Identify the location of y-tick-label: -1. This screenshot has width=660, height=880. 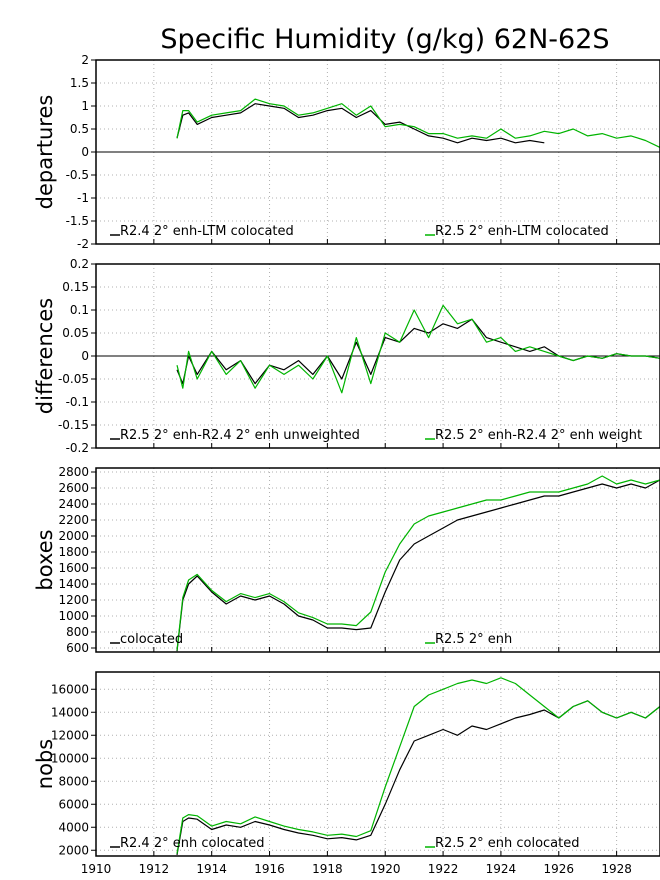
(83, 198).